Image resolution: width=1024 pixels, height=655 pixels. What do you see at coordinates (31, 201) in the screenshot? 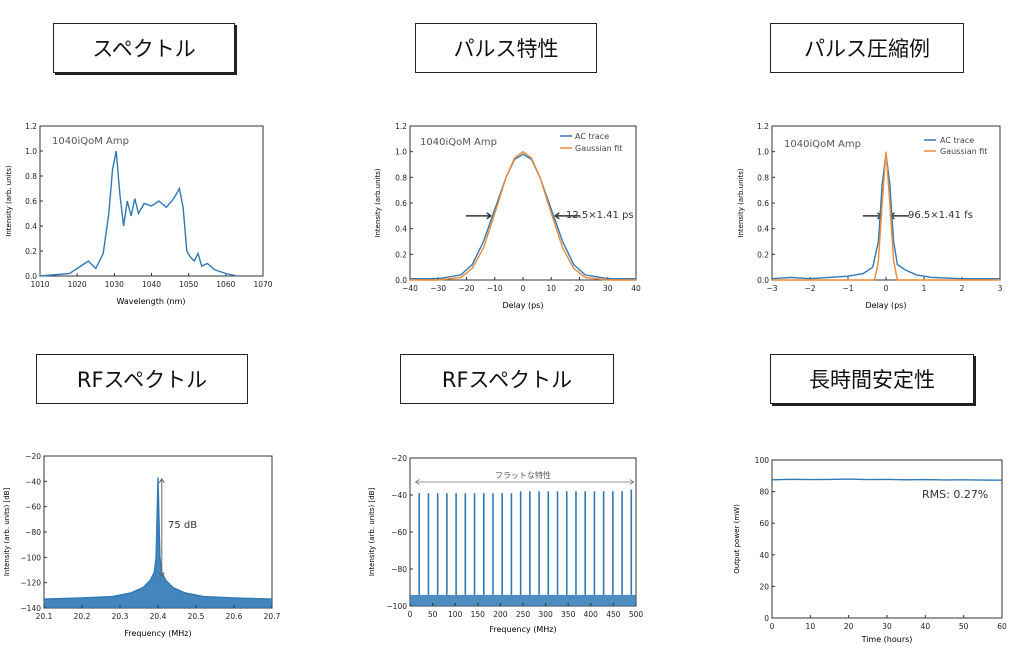
I see `y-tick-label: 0.6` at bounding box center [31, 201].